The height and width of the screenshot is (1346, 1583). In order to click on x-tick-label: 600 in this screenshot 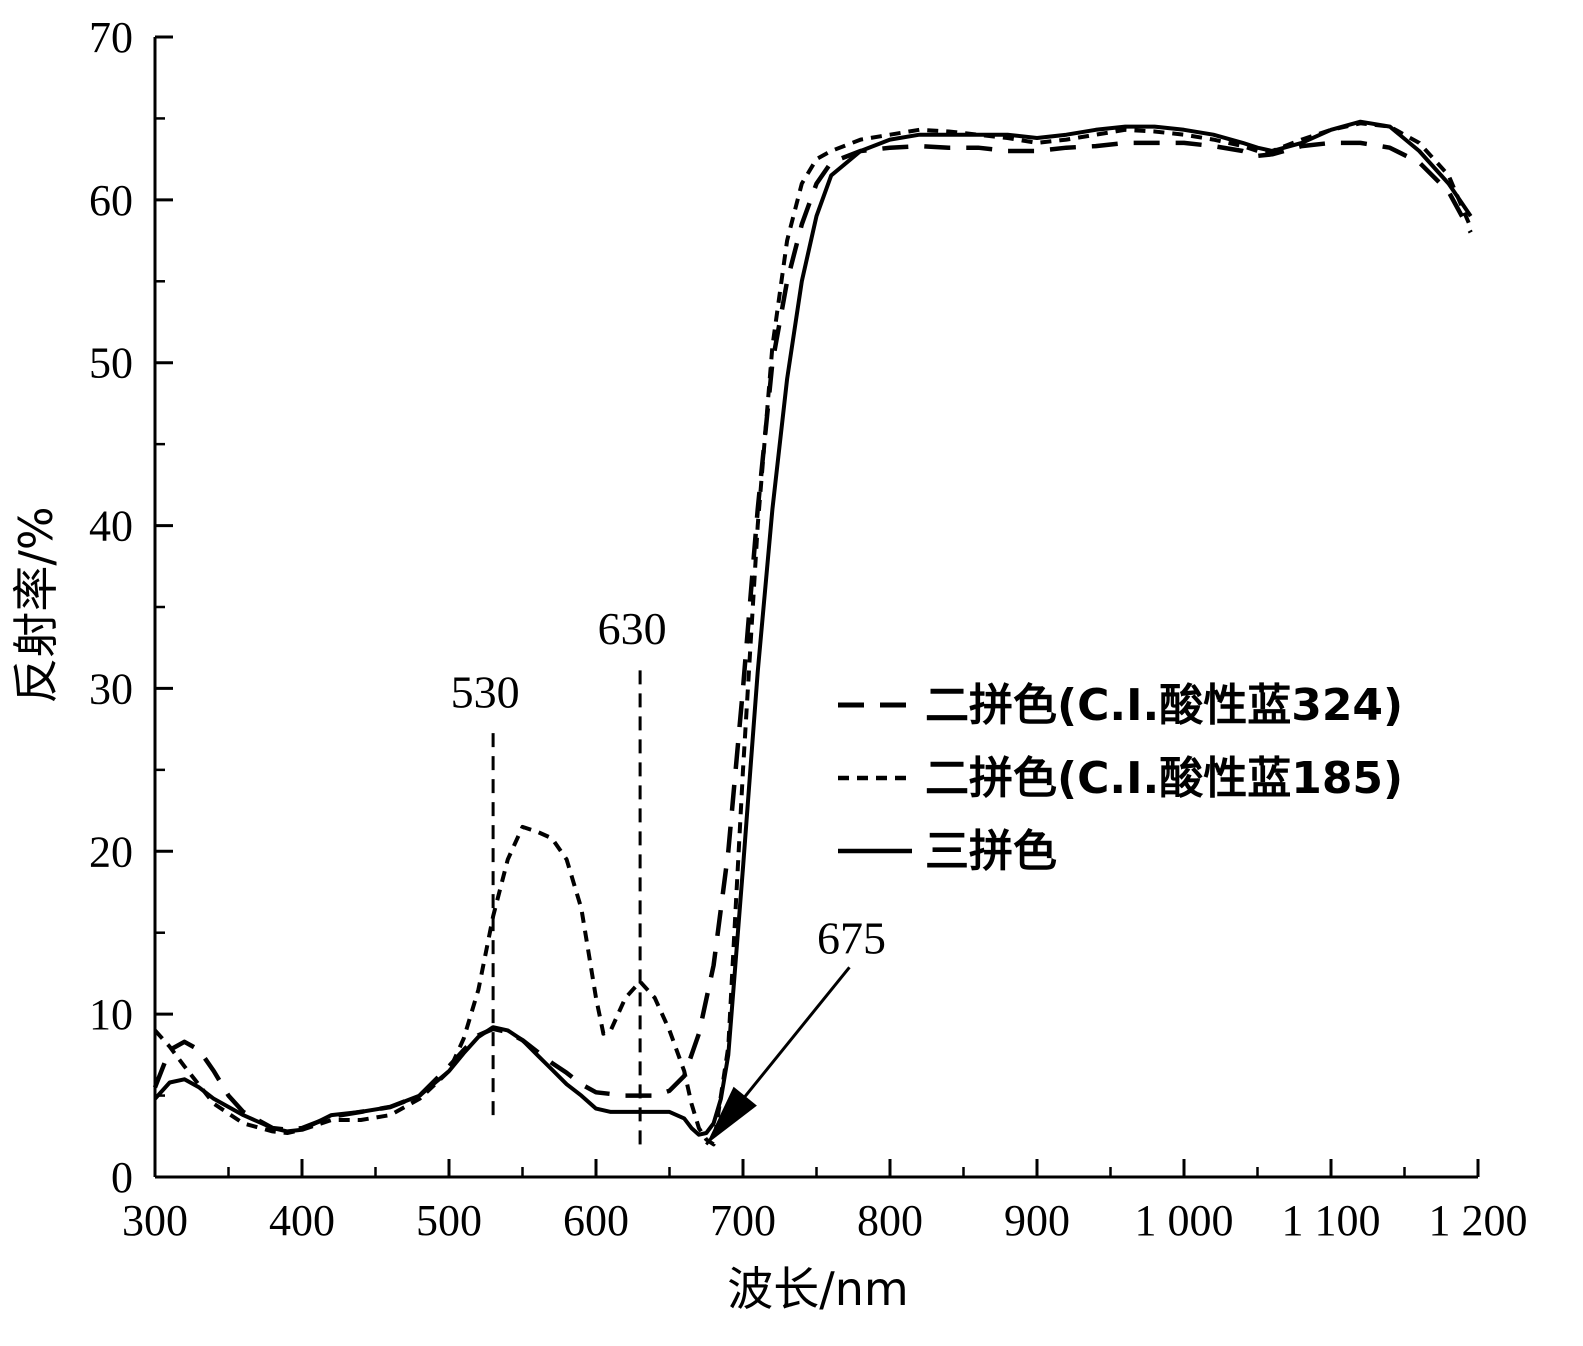, I will do `click(596, 1220)`.